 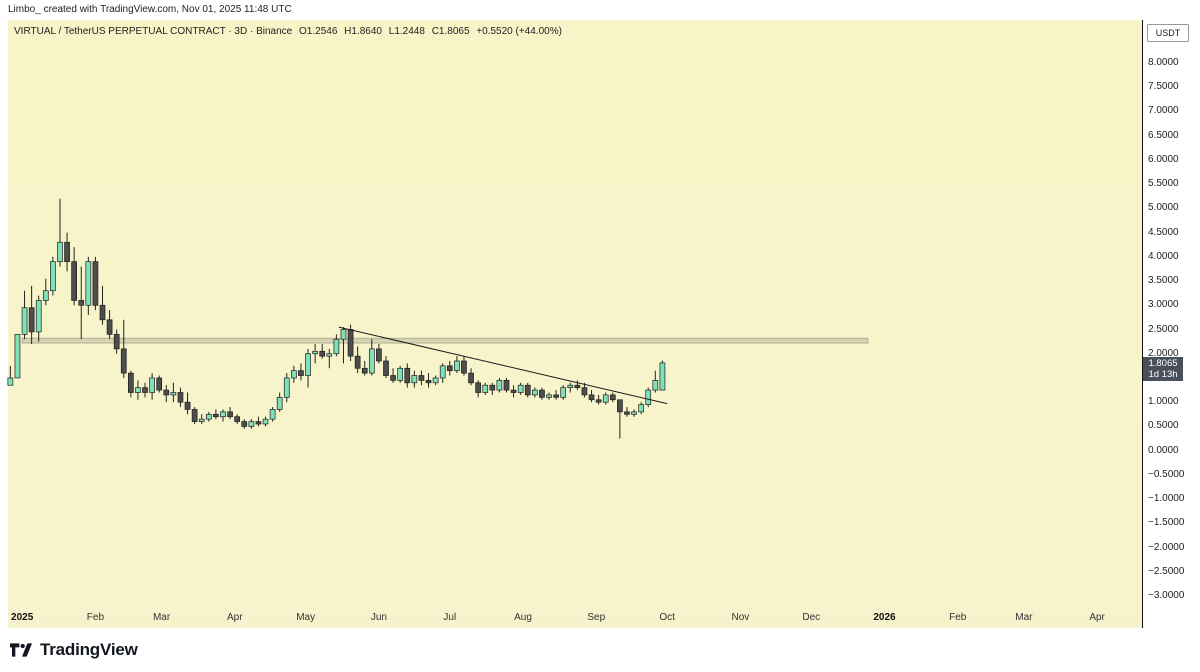 I want to click on ohlc-close: C1.8065, so click(x=450, y=31).